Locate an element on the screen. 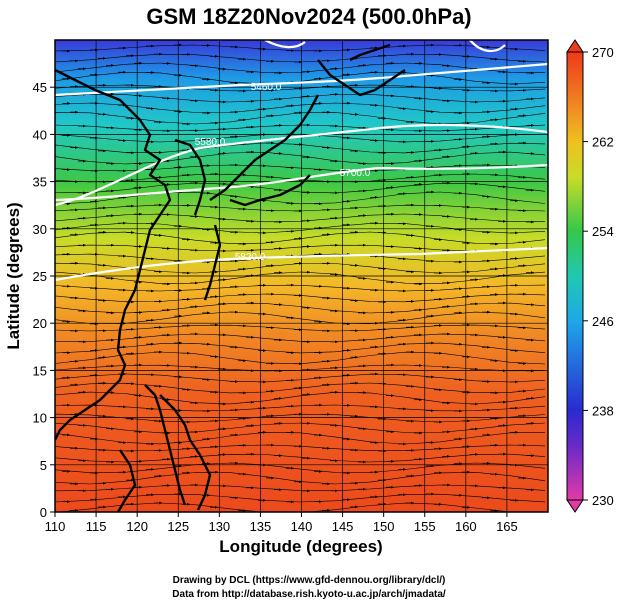 Image resolution: width=619 pixels, height=605 pixels. y-tick-label: 10 is located at coordinates (40, 418).